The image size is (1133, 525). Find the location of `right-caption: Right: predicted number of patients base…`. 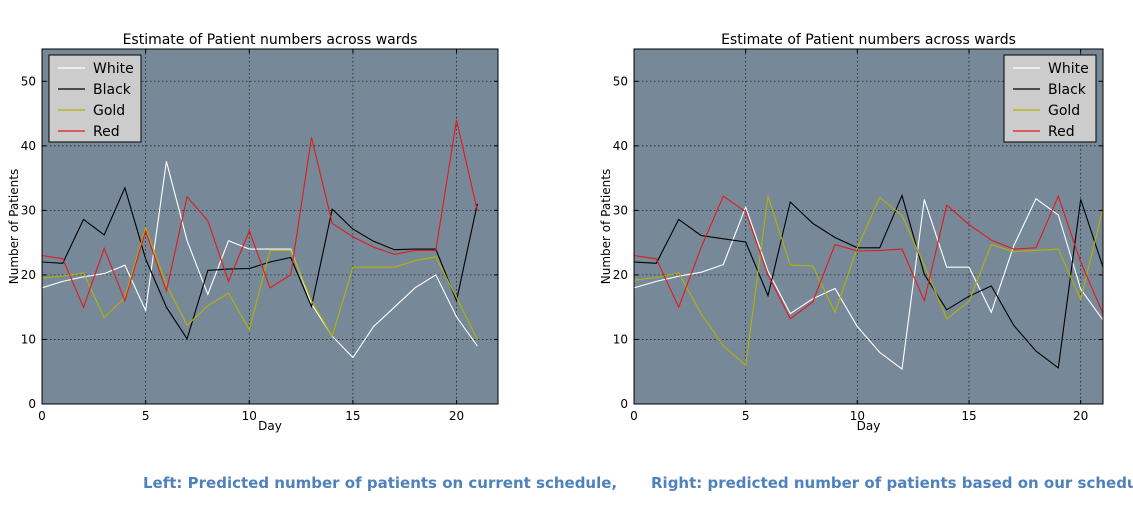

right-caption: Right: predicted number of patients base… is located at coordinates (892, 483).